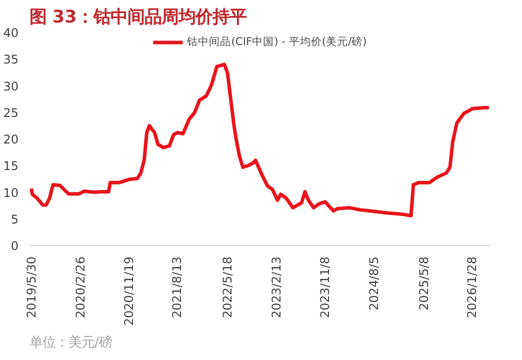 Image resolution: width=522 pixels, height=360 pixels. I want to click on x-tick-label: 2020/2/26, so click(81, 287).